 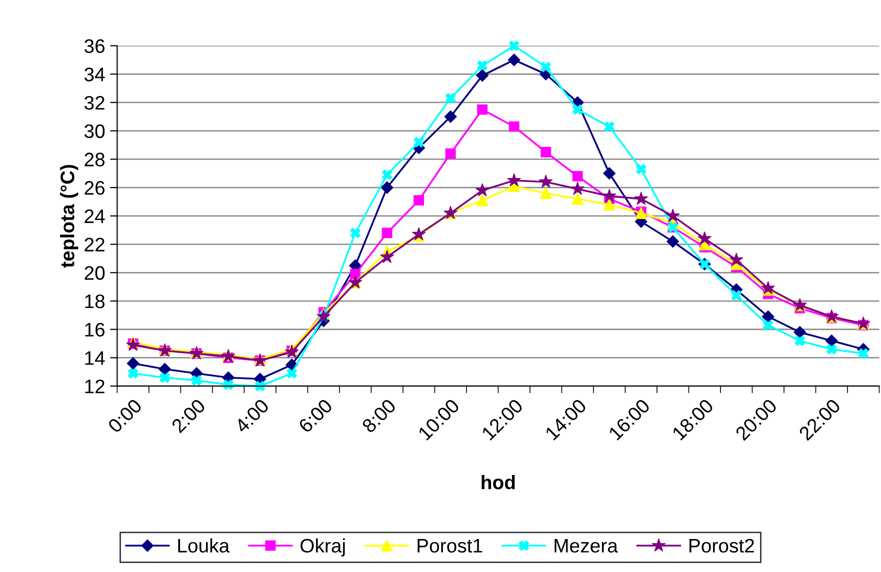 I want to click on y-tick-label: 36, so click(x=94, y=46).